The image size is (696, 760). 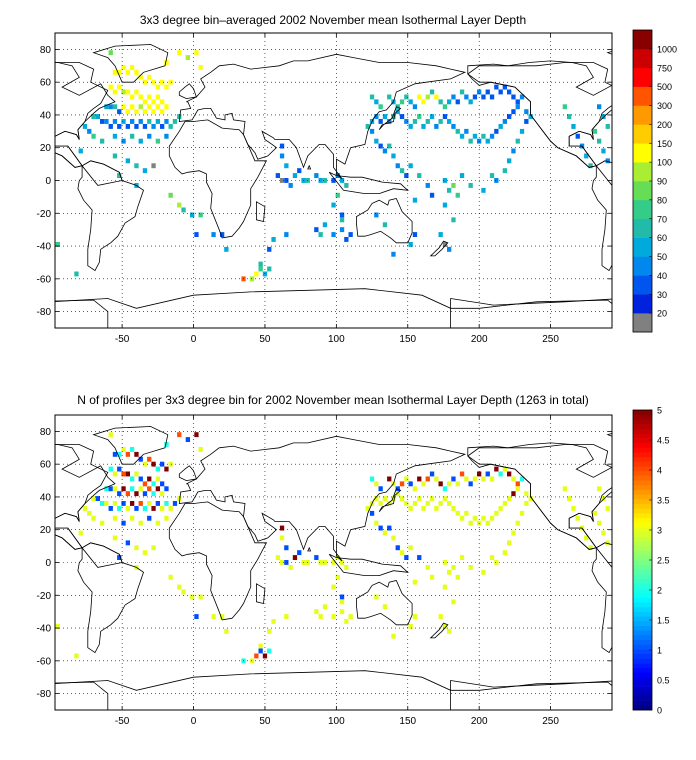 What do you see at coordinates (407, 339) in the screenshot?
I see `x-tick-label: 150` at bounding box center [407, 339].